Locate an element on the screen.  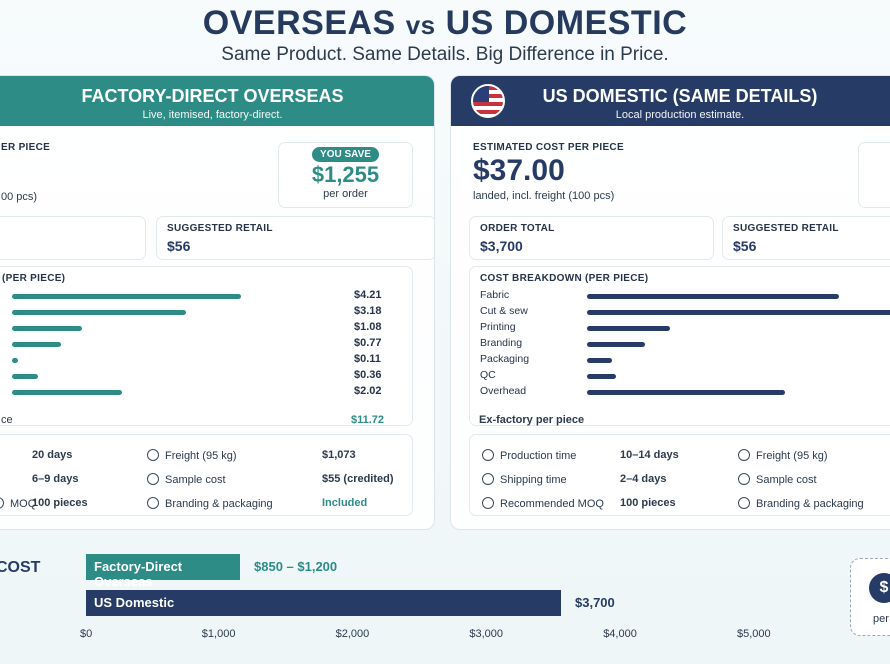
breakdown-row: $4.21 is located at coordinates (202, 297).